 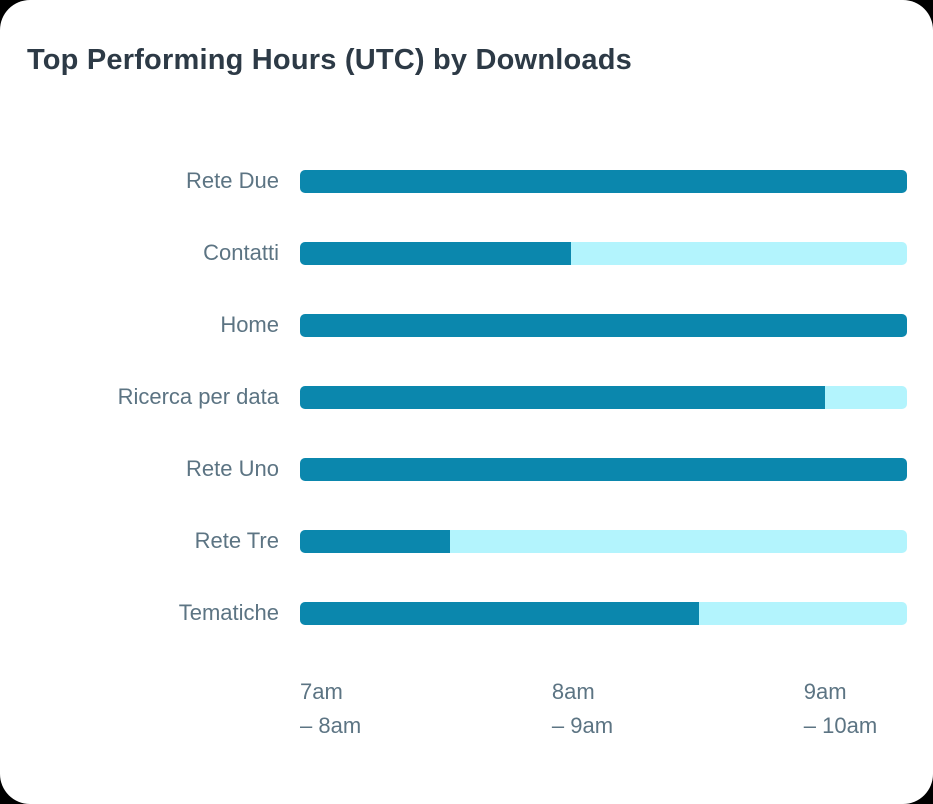 I want to click on category-label: Rete Uno, so click(x=232, y=468).